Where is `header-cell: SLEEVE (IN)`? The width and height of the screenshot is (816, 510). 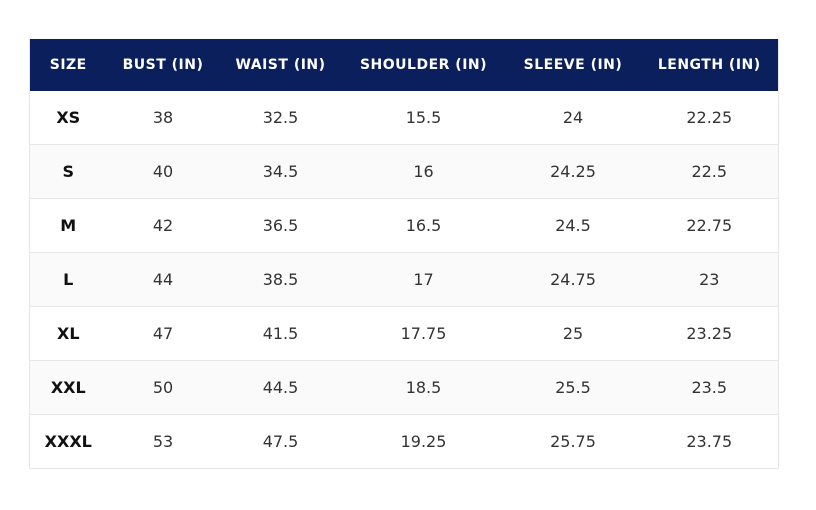
header-cell: SLEEVE (IN) is located at coordinates (573, 65).